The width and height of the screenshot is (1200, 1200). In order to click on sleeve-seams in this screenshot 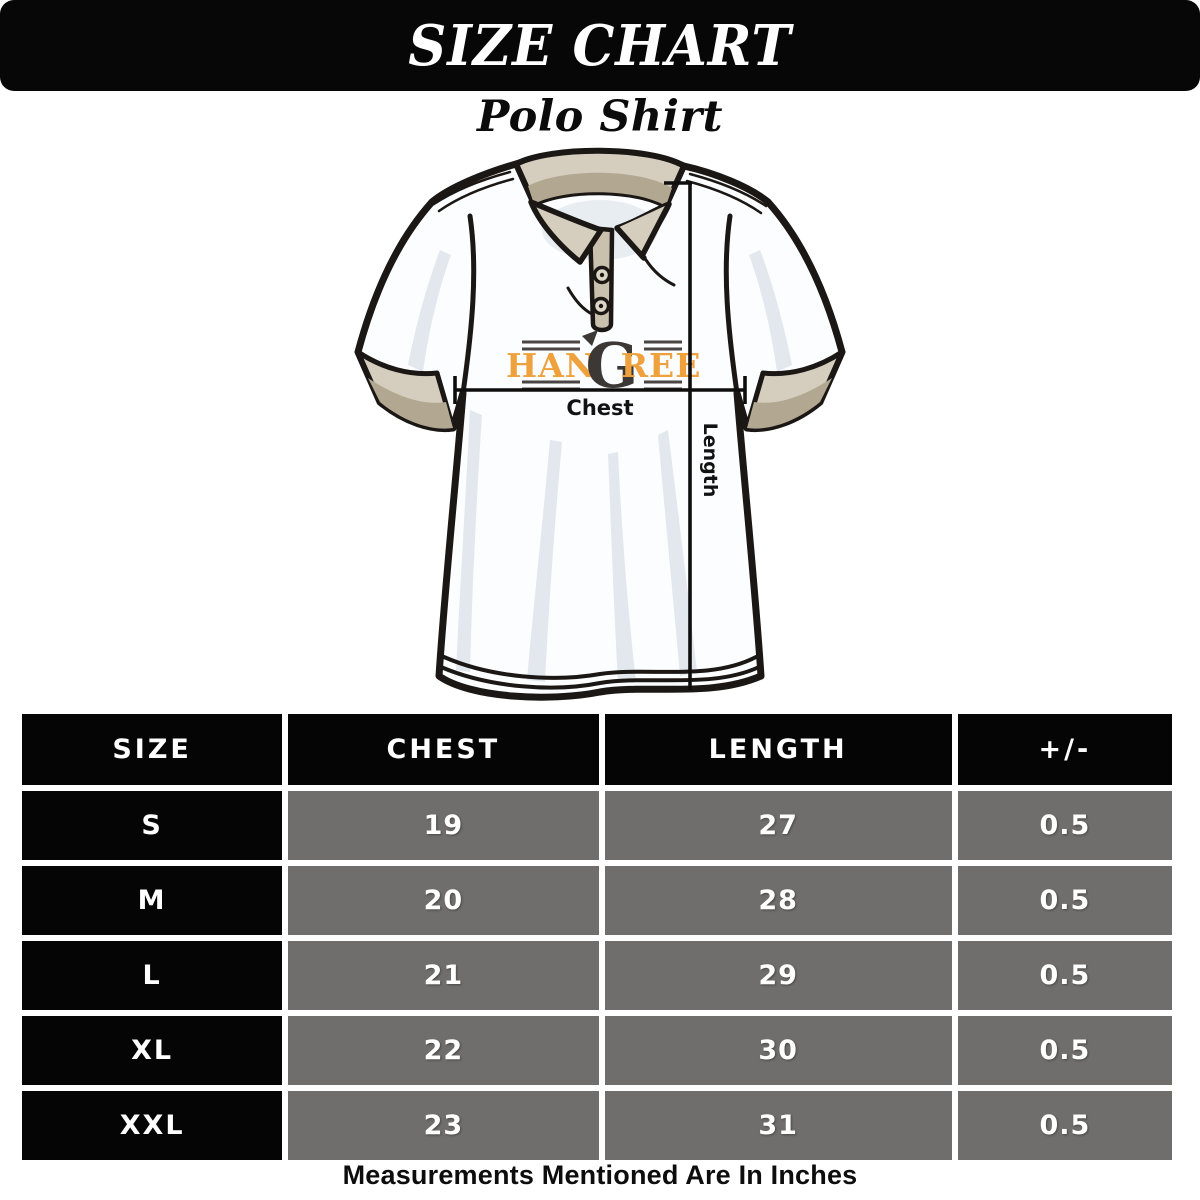, I will do `click(600, 283)`.